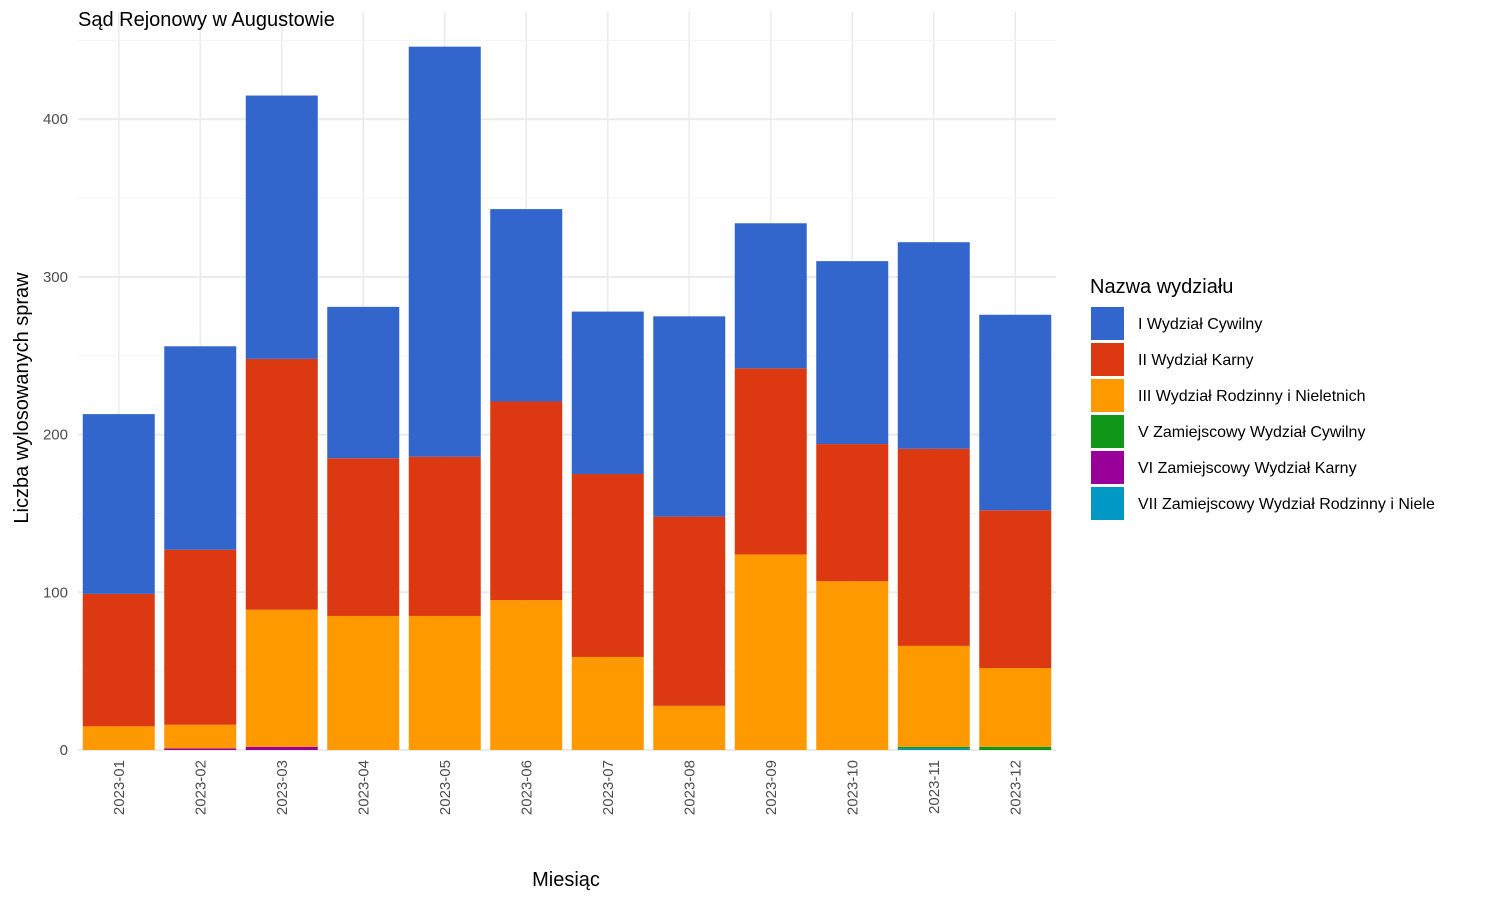  Describe the element at coordinates (206, 20) in the screenshot. I see `chart-title: Sąd Rejonowy w Augustowie` at that location.